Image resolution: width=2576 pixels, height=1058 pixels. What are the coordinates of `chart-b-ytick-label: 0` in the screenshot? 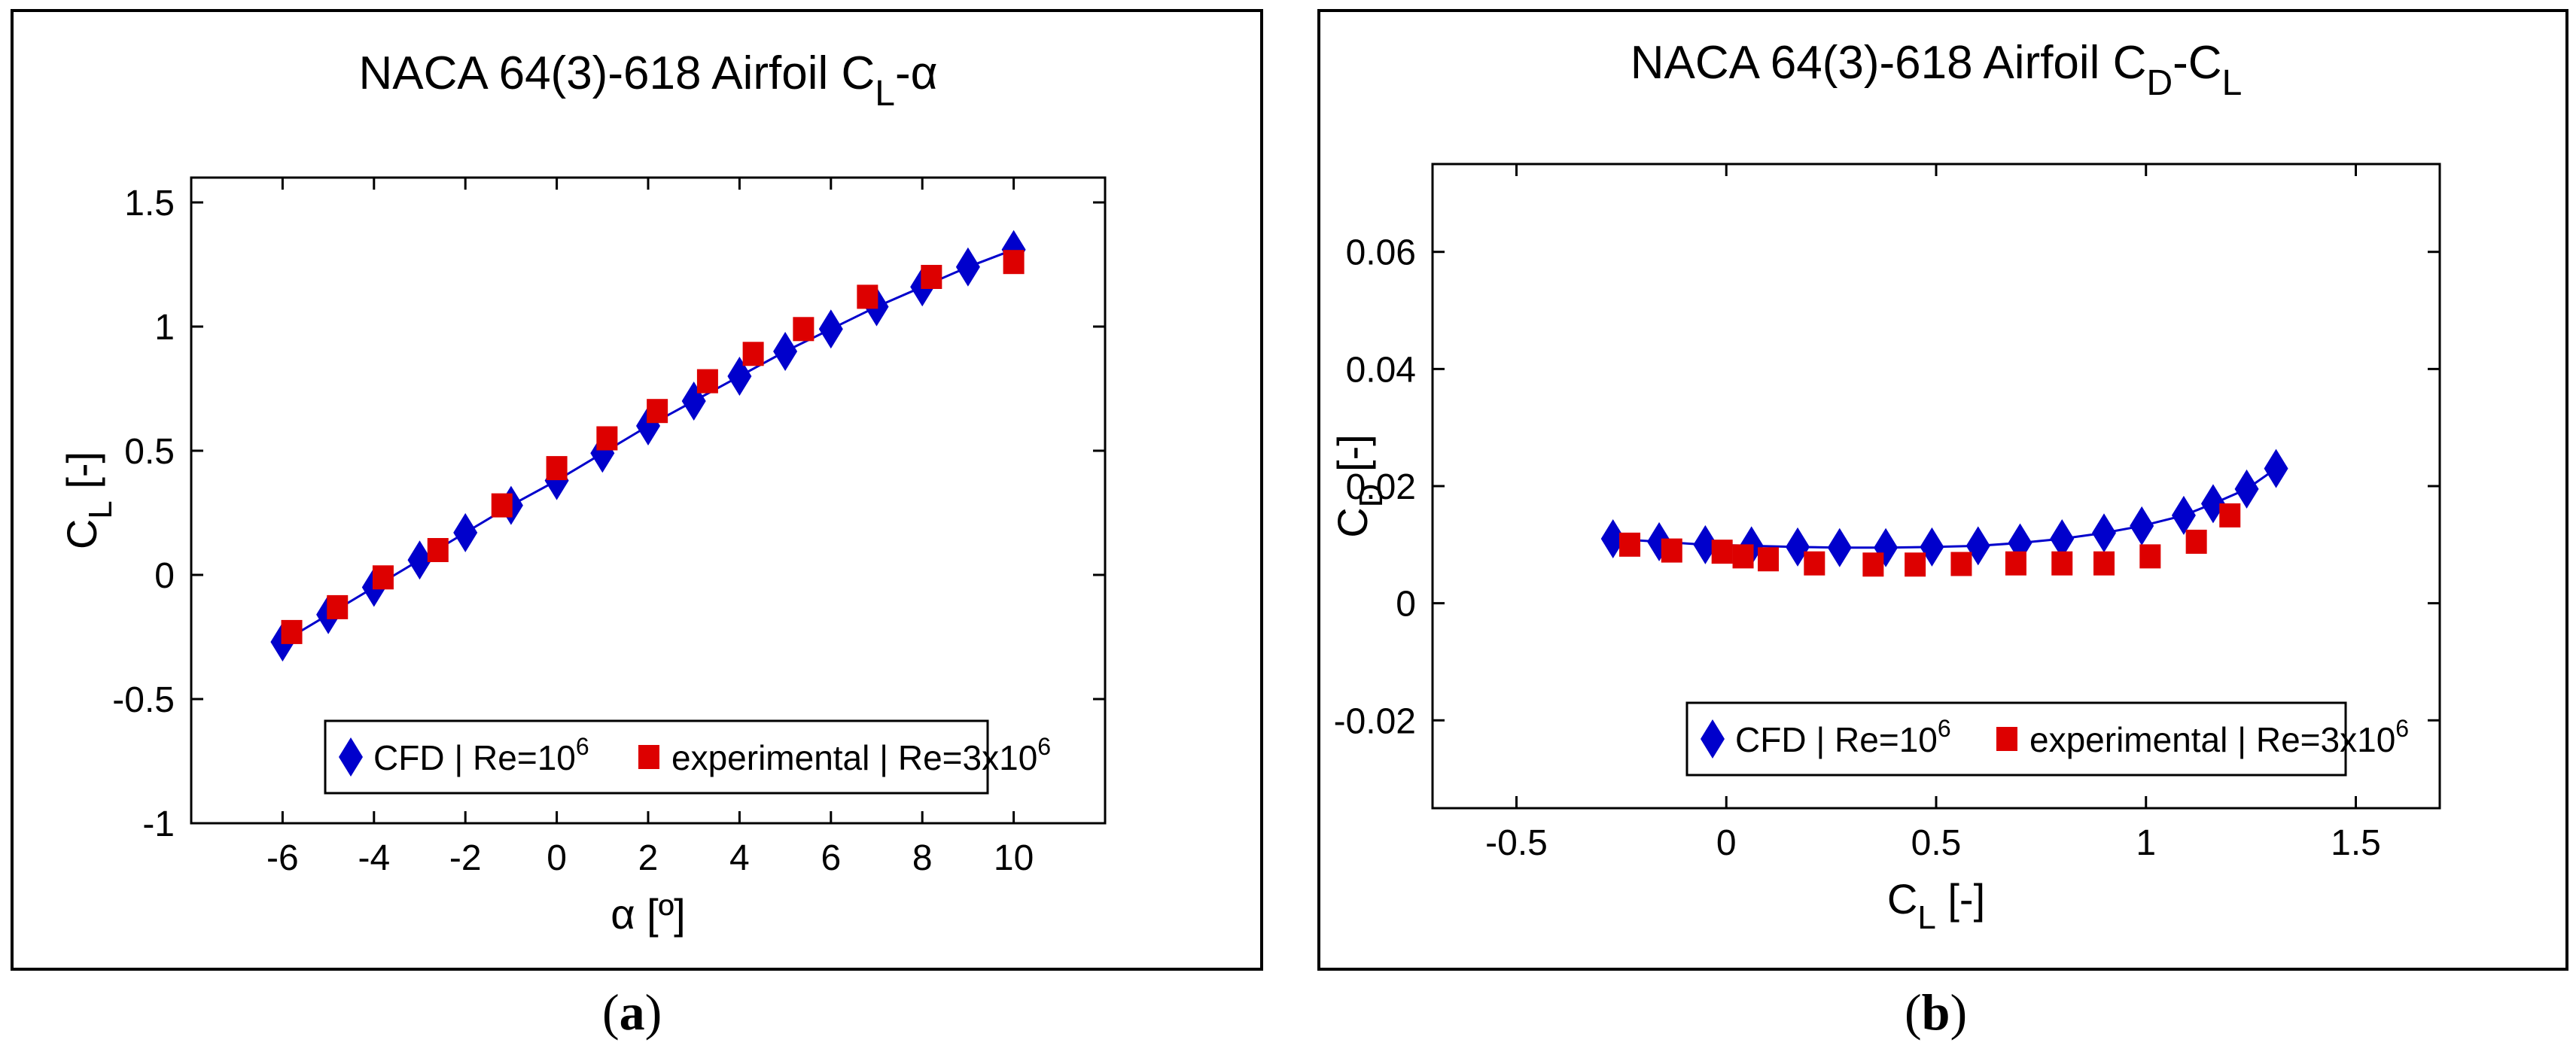 It's located at (1406, 605).